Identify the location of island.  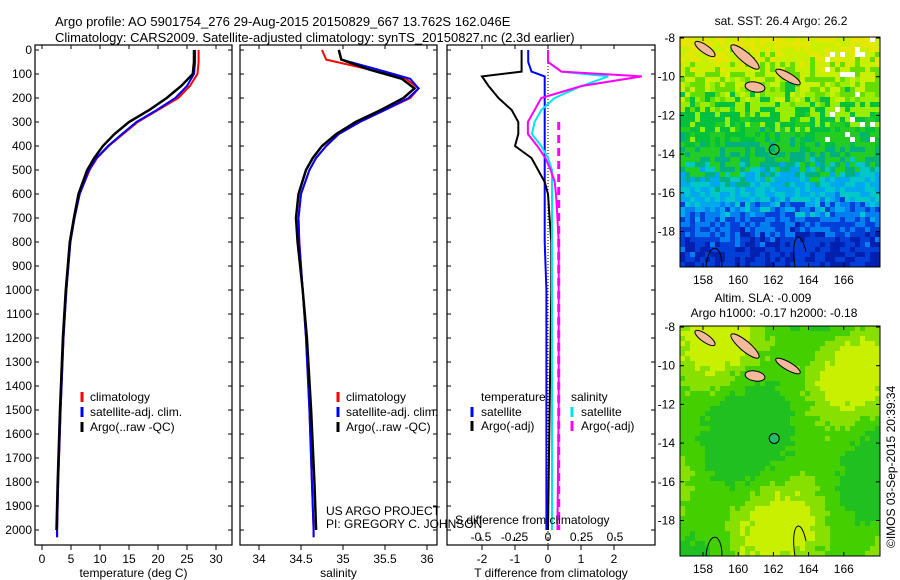
(705, 49).